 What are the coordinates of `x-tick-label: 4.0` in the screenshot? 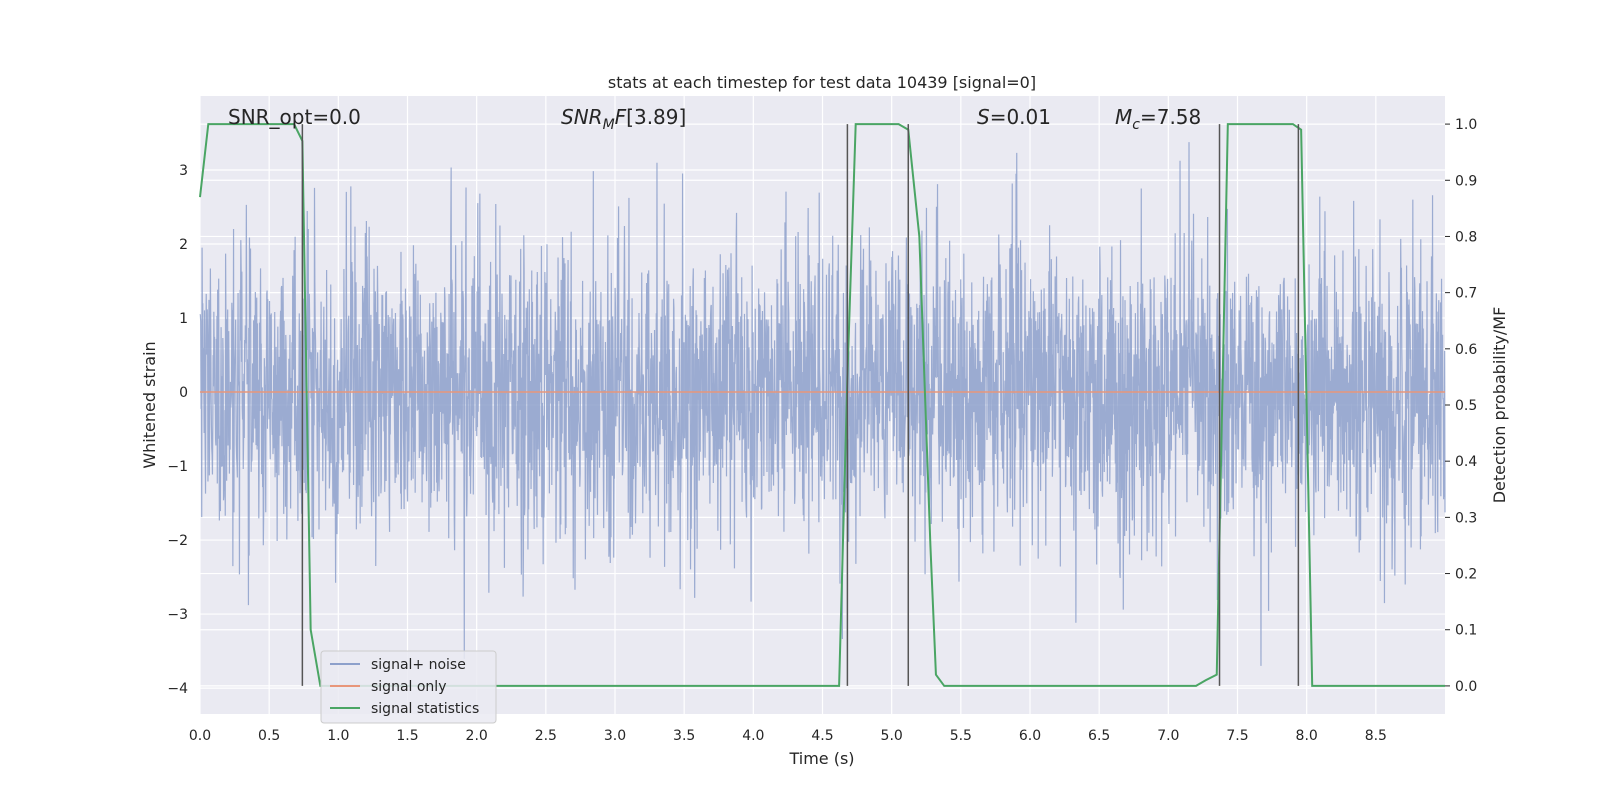 It's located at (753, 736).